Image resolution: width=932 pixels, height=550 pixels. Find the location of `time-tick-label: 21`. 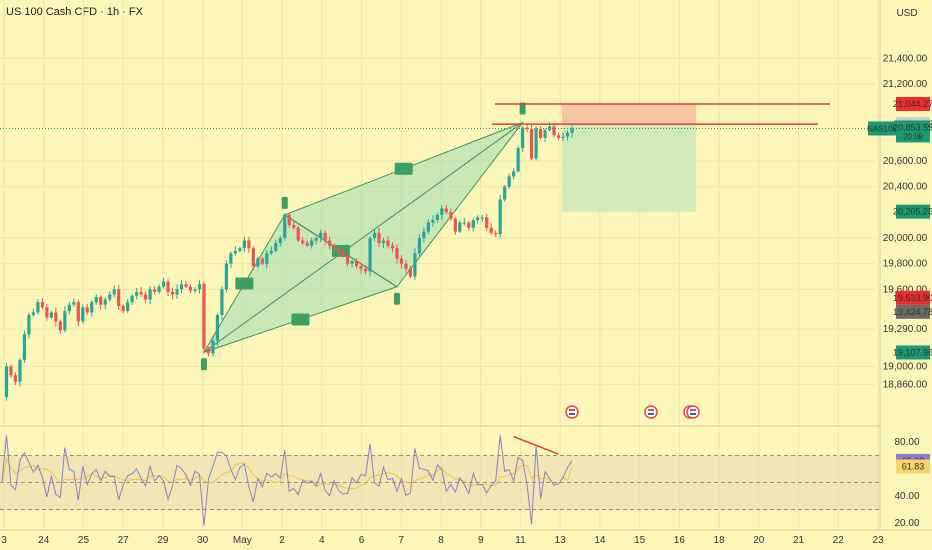

time-tick-label: 21 is located at coordinates (799, 540).